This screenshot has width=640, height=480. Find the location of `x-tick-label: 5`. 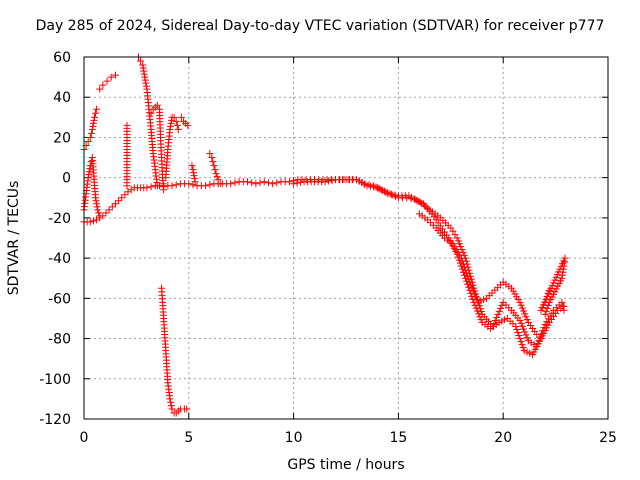

x-tick-label: 5 is located at coordinates (188, 438).